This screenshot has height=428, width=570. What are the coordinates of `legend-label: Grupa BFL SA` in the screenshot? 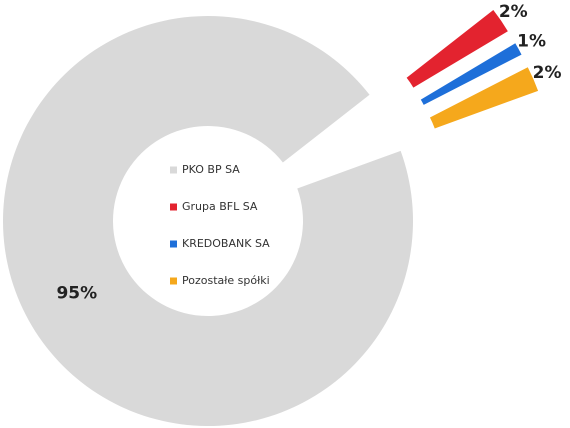 It's located at (220, 206).